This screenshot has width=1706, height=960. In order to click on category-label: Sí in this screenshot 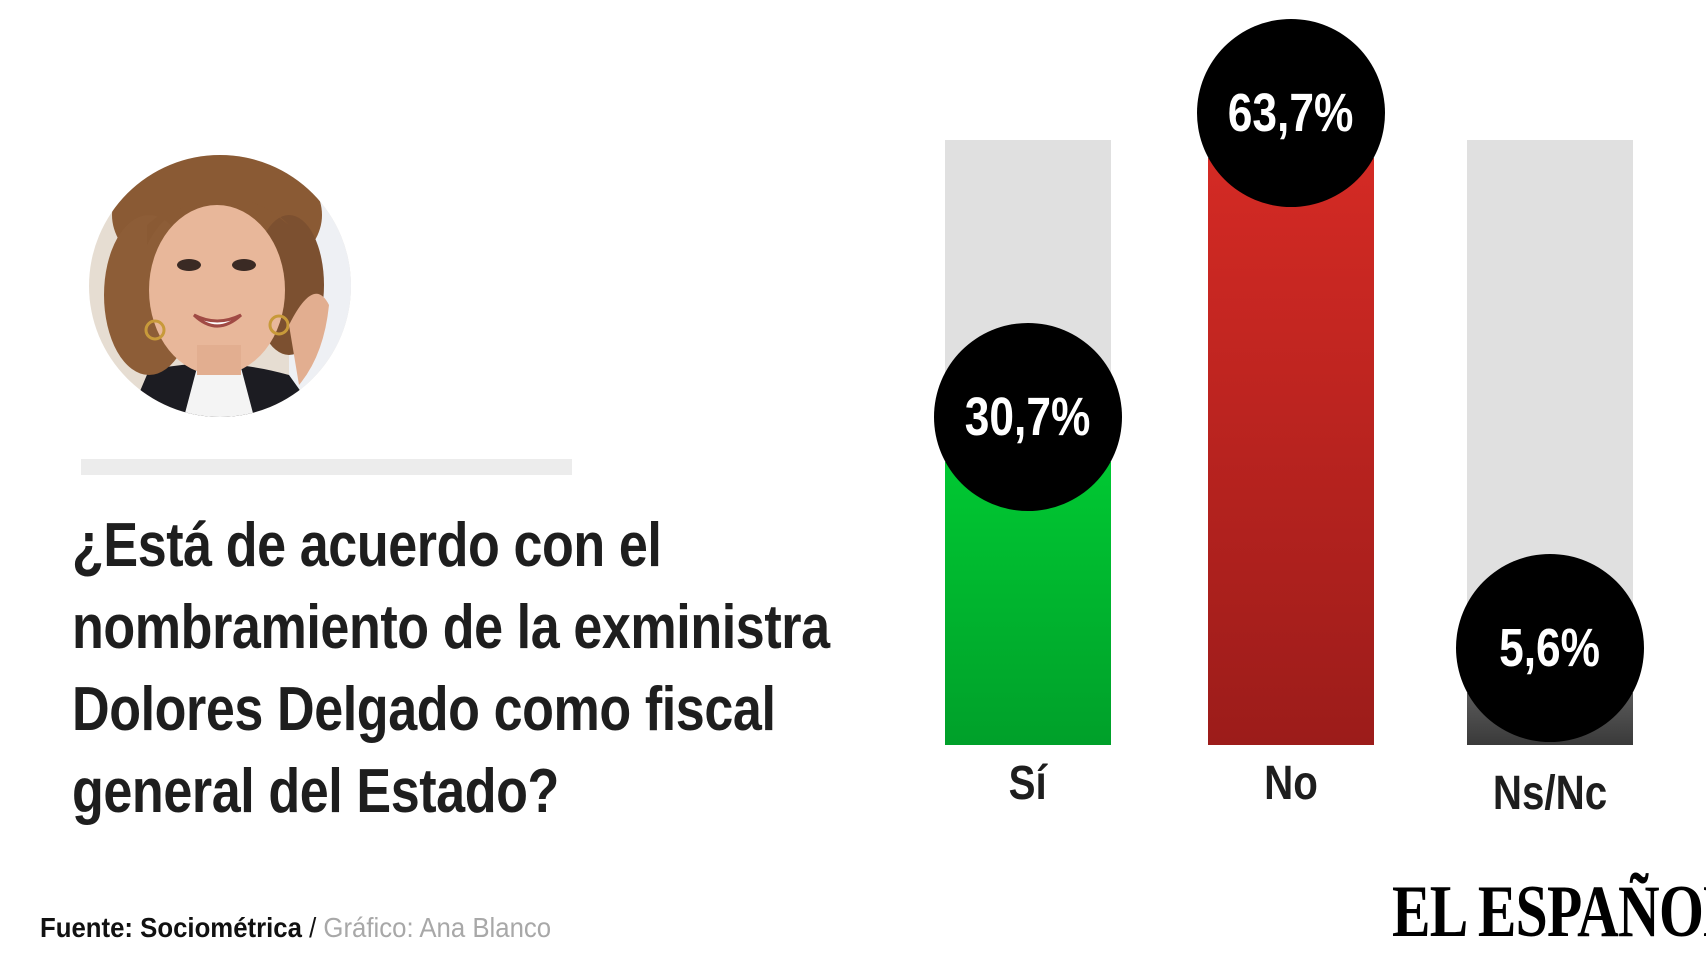, I will do `click(1028, 783)`.